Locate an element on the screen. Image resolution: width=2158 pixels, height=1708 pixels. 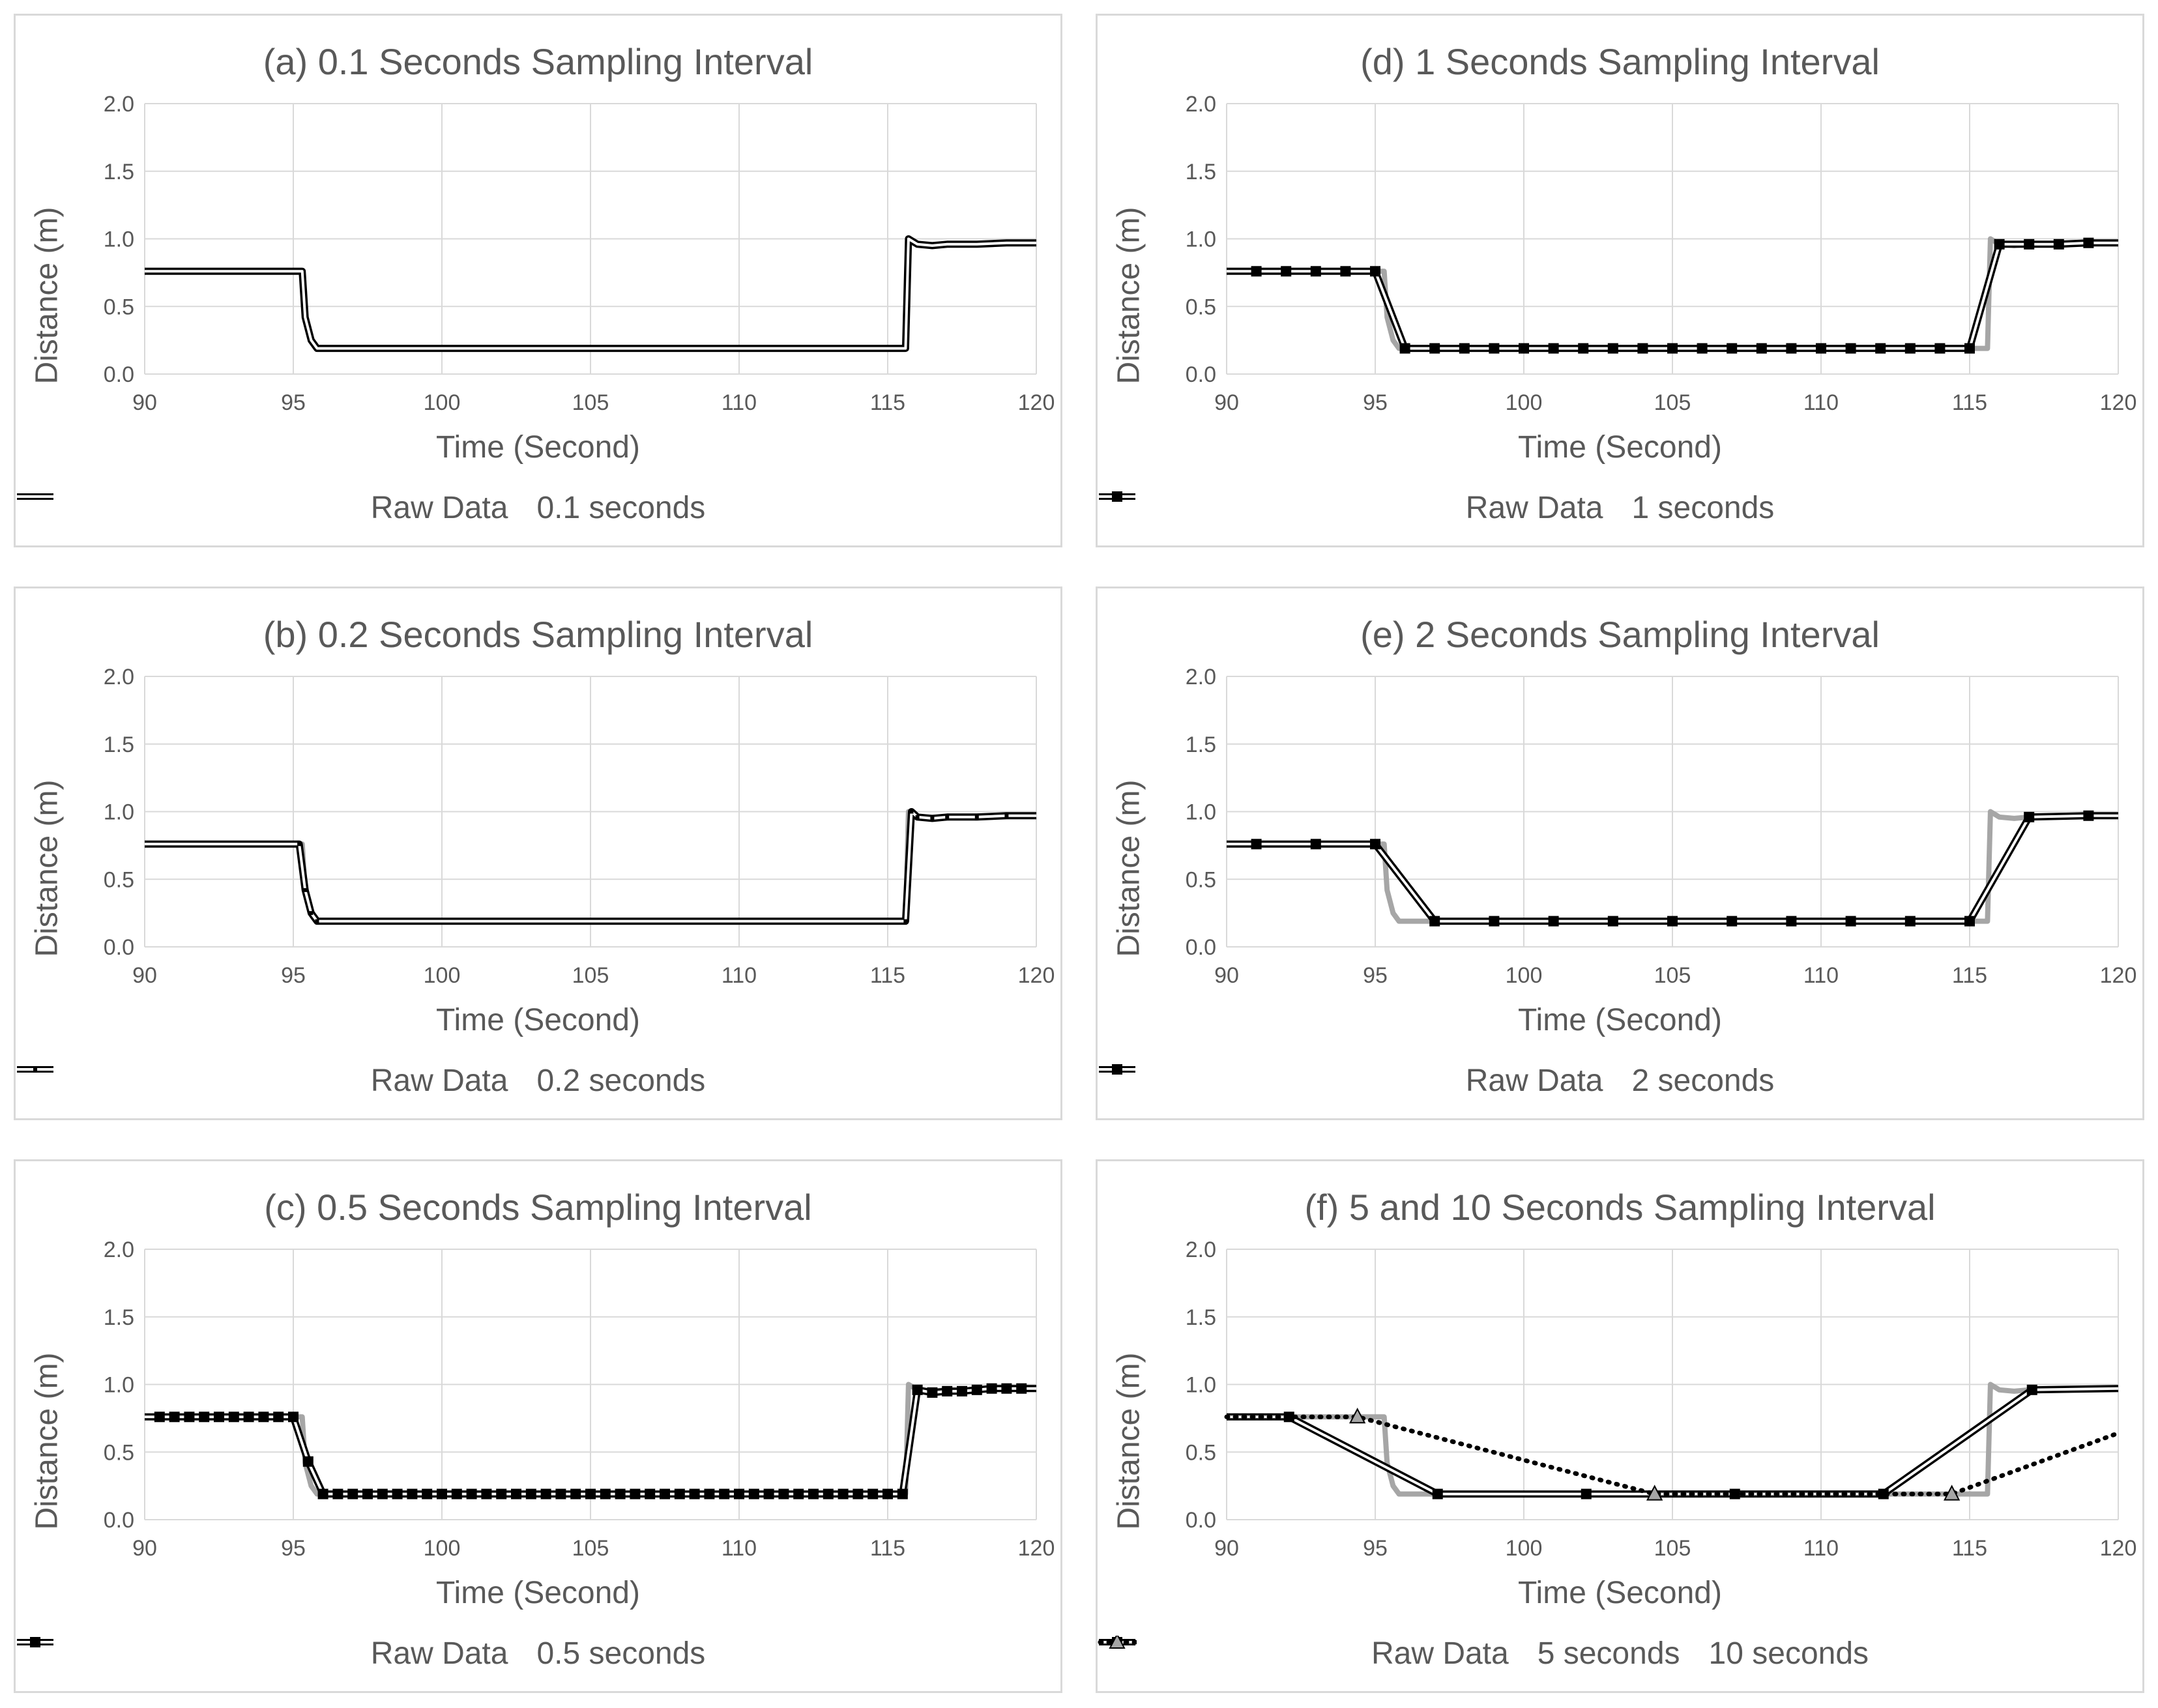
legend: Raw Data 2 seconds is located at coordinates (1620, 1081).